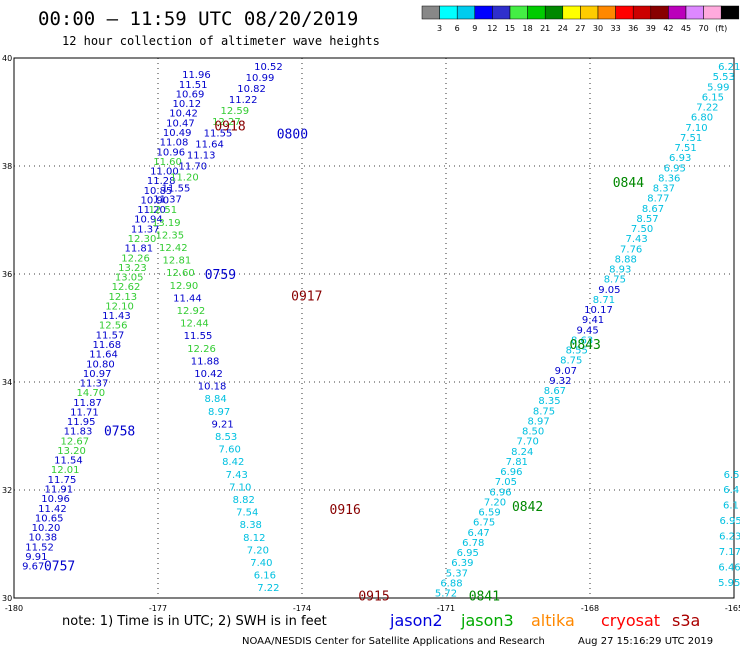 The width and height of the screenshot is (740, 650). What do you see at coordinates (59, 567) in the screenshot?
I see `pass-time-label: 0757` at bounding box center [59, 567].